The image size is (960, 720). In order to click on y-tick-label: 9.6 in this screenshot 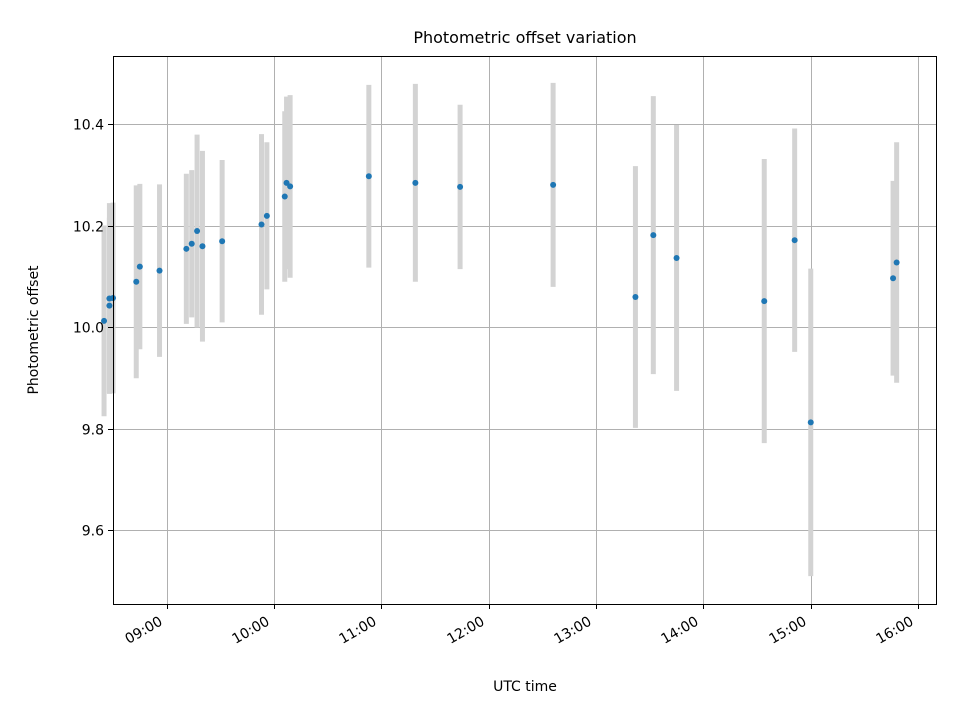, I will do `click(93, 532)`.